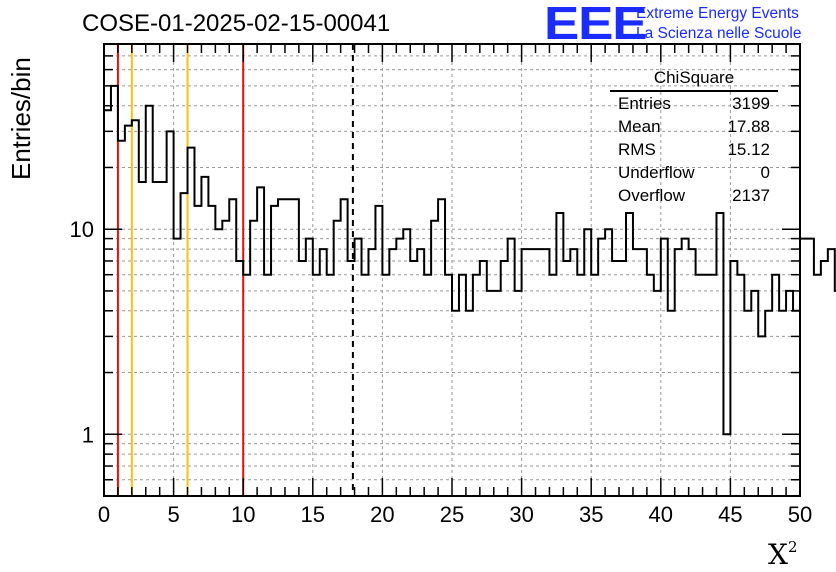 The image size is (836, 572). Describe the element at coordinates (656, 172) in the screenshot. I see `stats-label: Underflow` at that location.